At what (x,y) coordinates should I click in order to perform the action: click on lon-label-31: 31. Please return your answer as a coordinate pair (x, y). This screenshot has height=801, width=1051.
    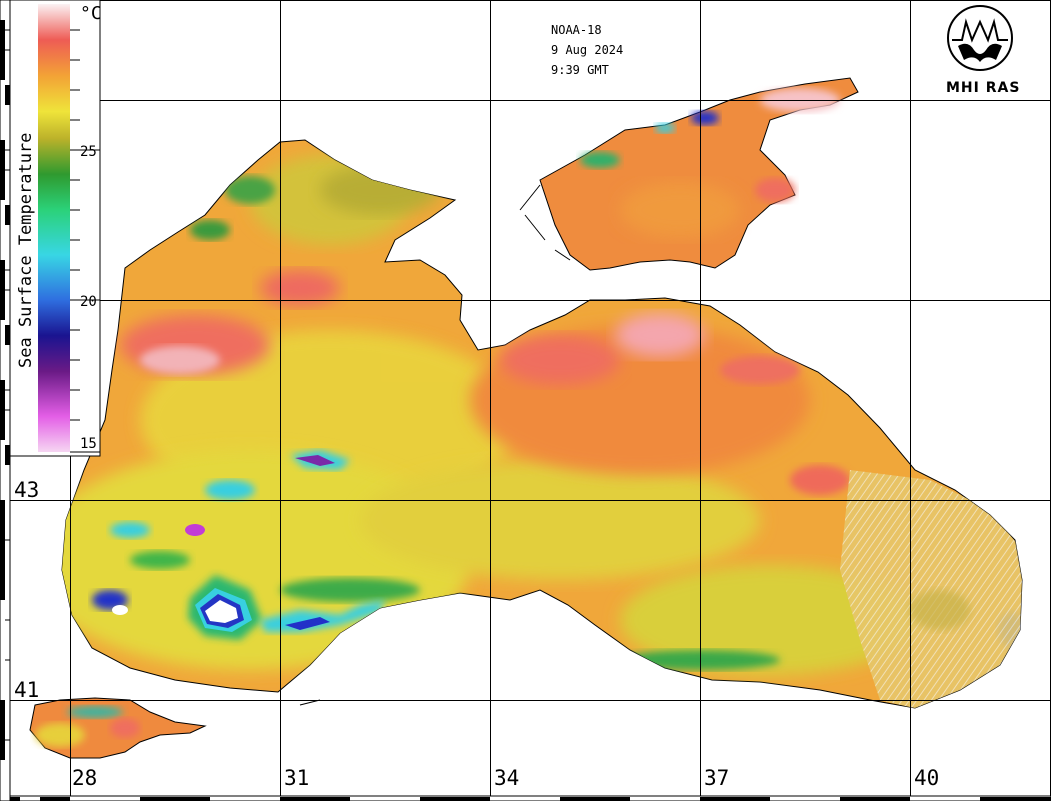
    Looking at the image, I should click on (297, 778).